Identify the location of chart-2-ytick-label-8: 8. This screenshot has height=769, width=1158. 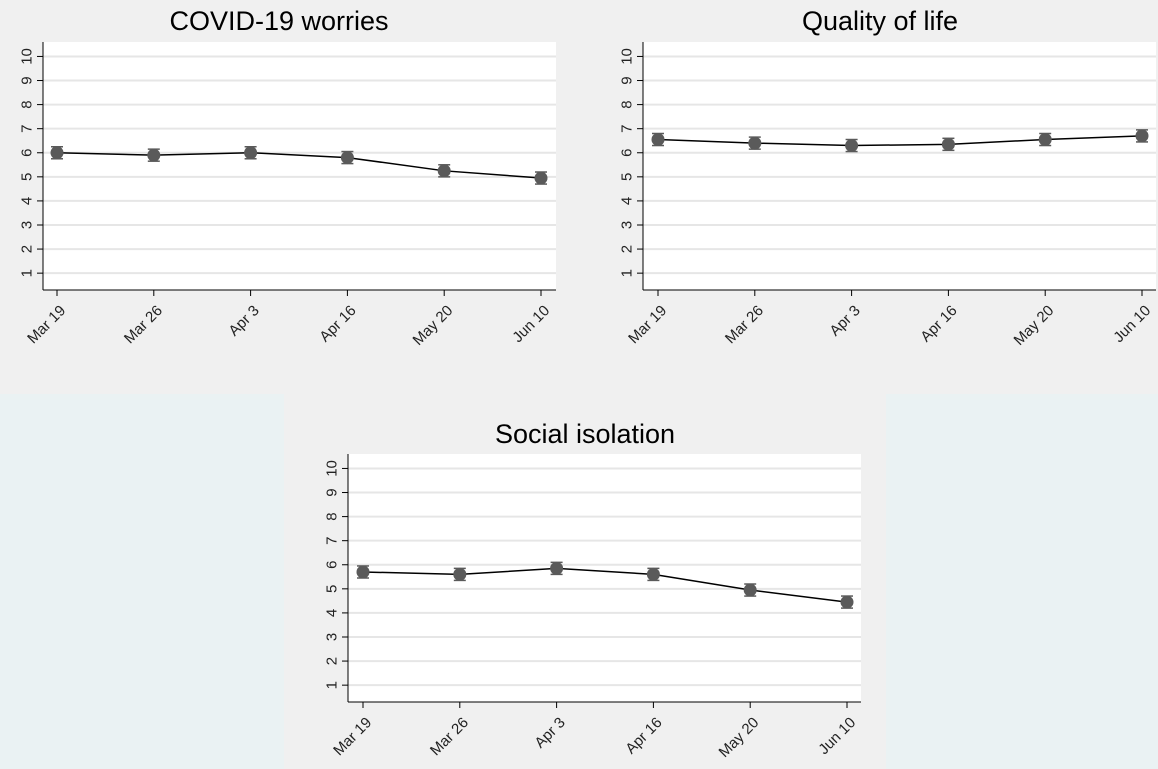
(627, 104).